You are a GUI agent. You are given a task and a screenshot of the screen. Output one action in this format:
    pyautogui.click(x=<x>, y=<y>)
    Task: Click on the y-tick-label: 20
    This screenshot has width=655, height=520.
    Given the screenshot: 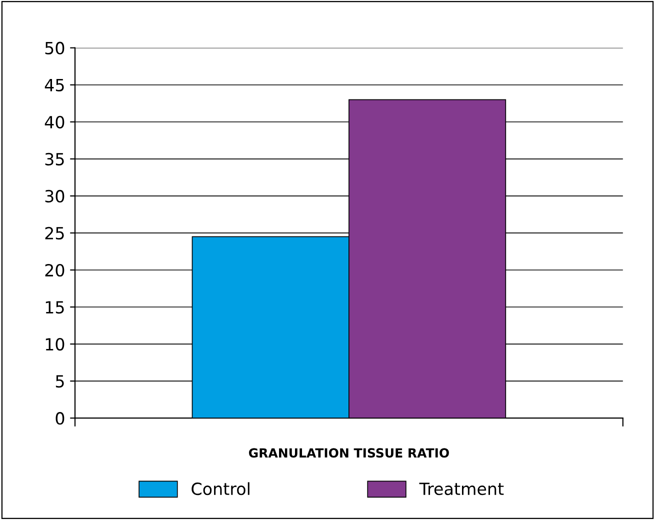 What is the action you would take?
    pyautogui.click(x=54, y=270)
    